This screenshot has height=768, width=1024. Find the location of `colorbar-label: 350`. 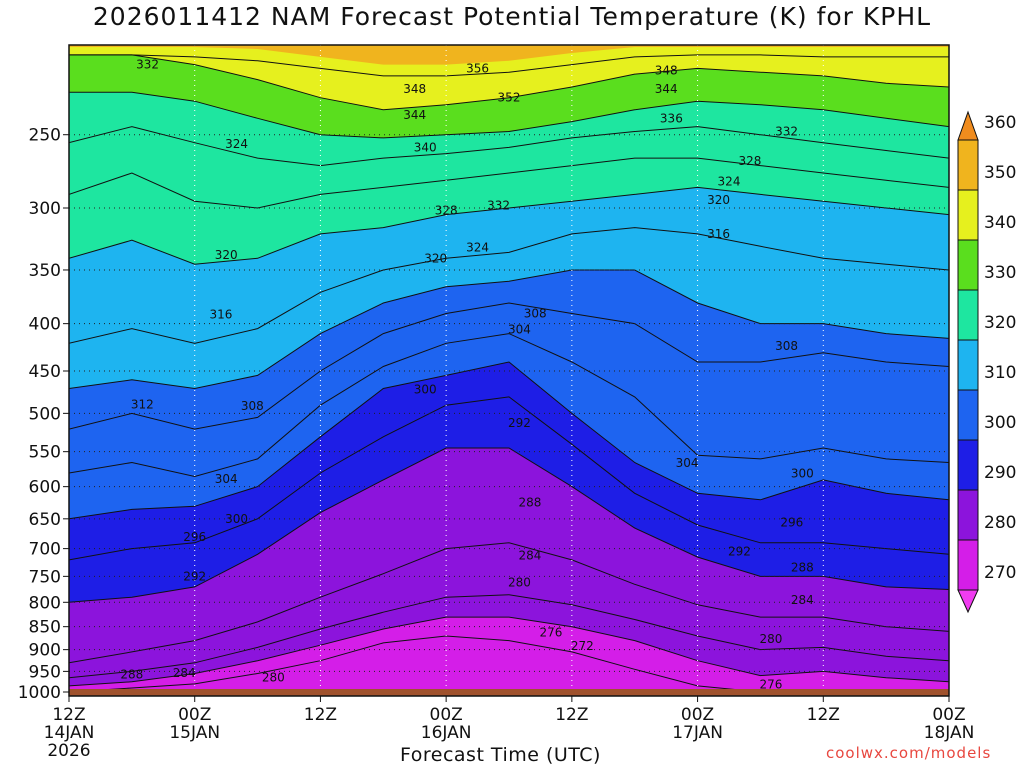

colorbar-label: 350 is located at coordinates (1000, 173).